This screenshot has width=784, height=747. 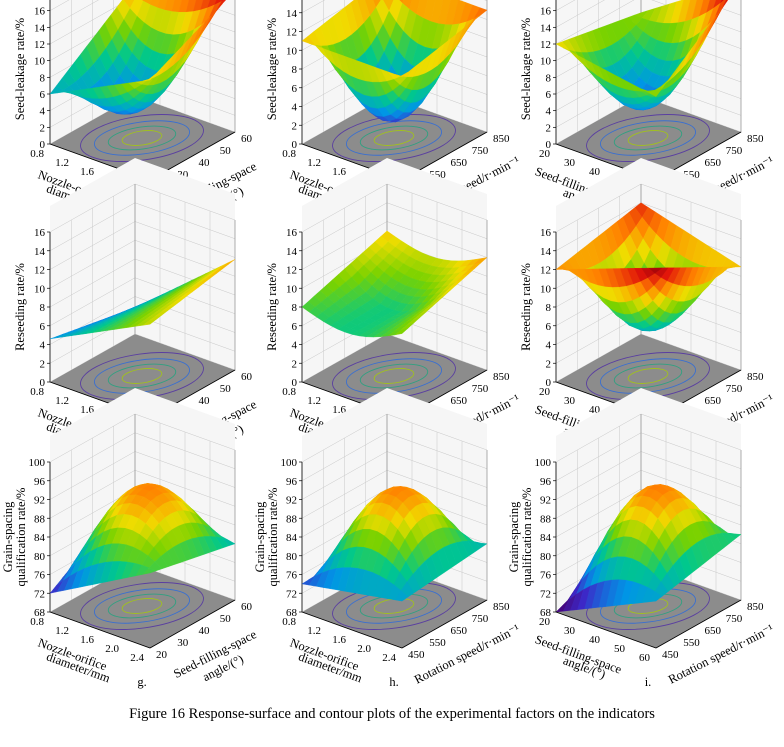 I want to click on panel-label: g., so click(x=141, y=682).